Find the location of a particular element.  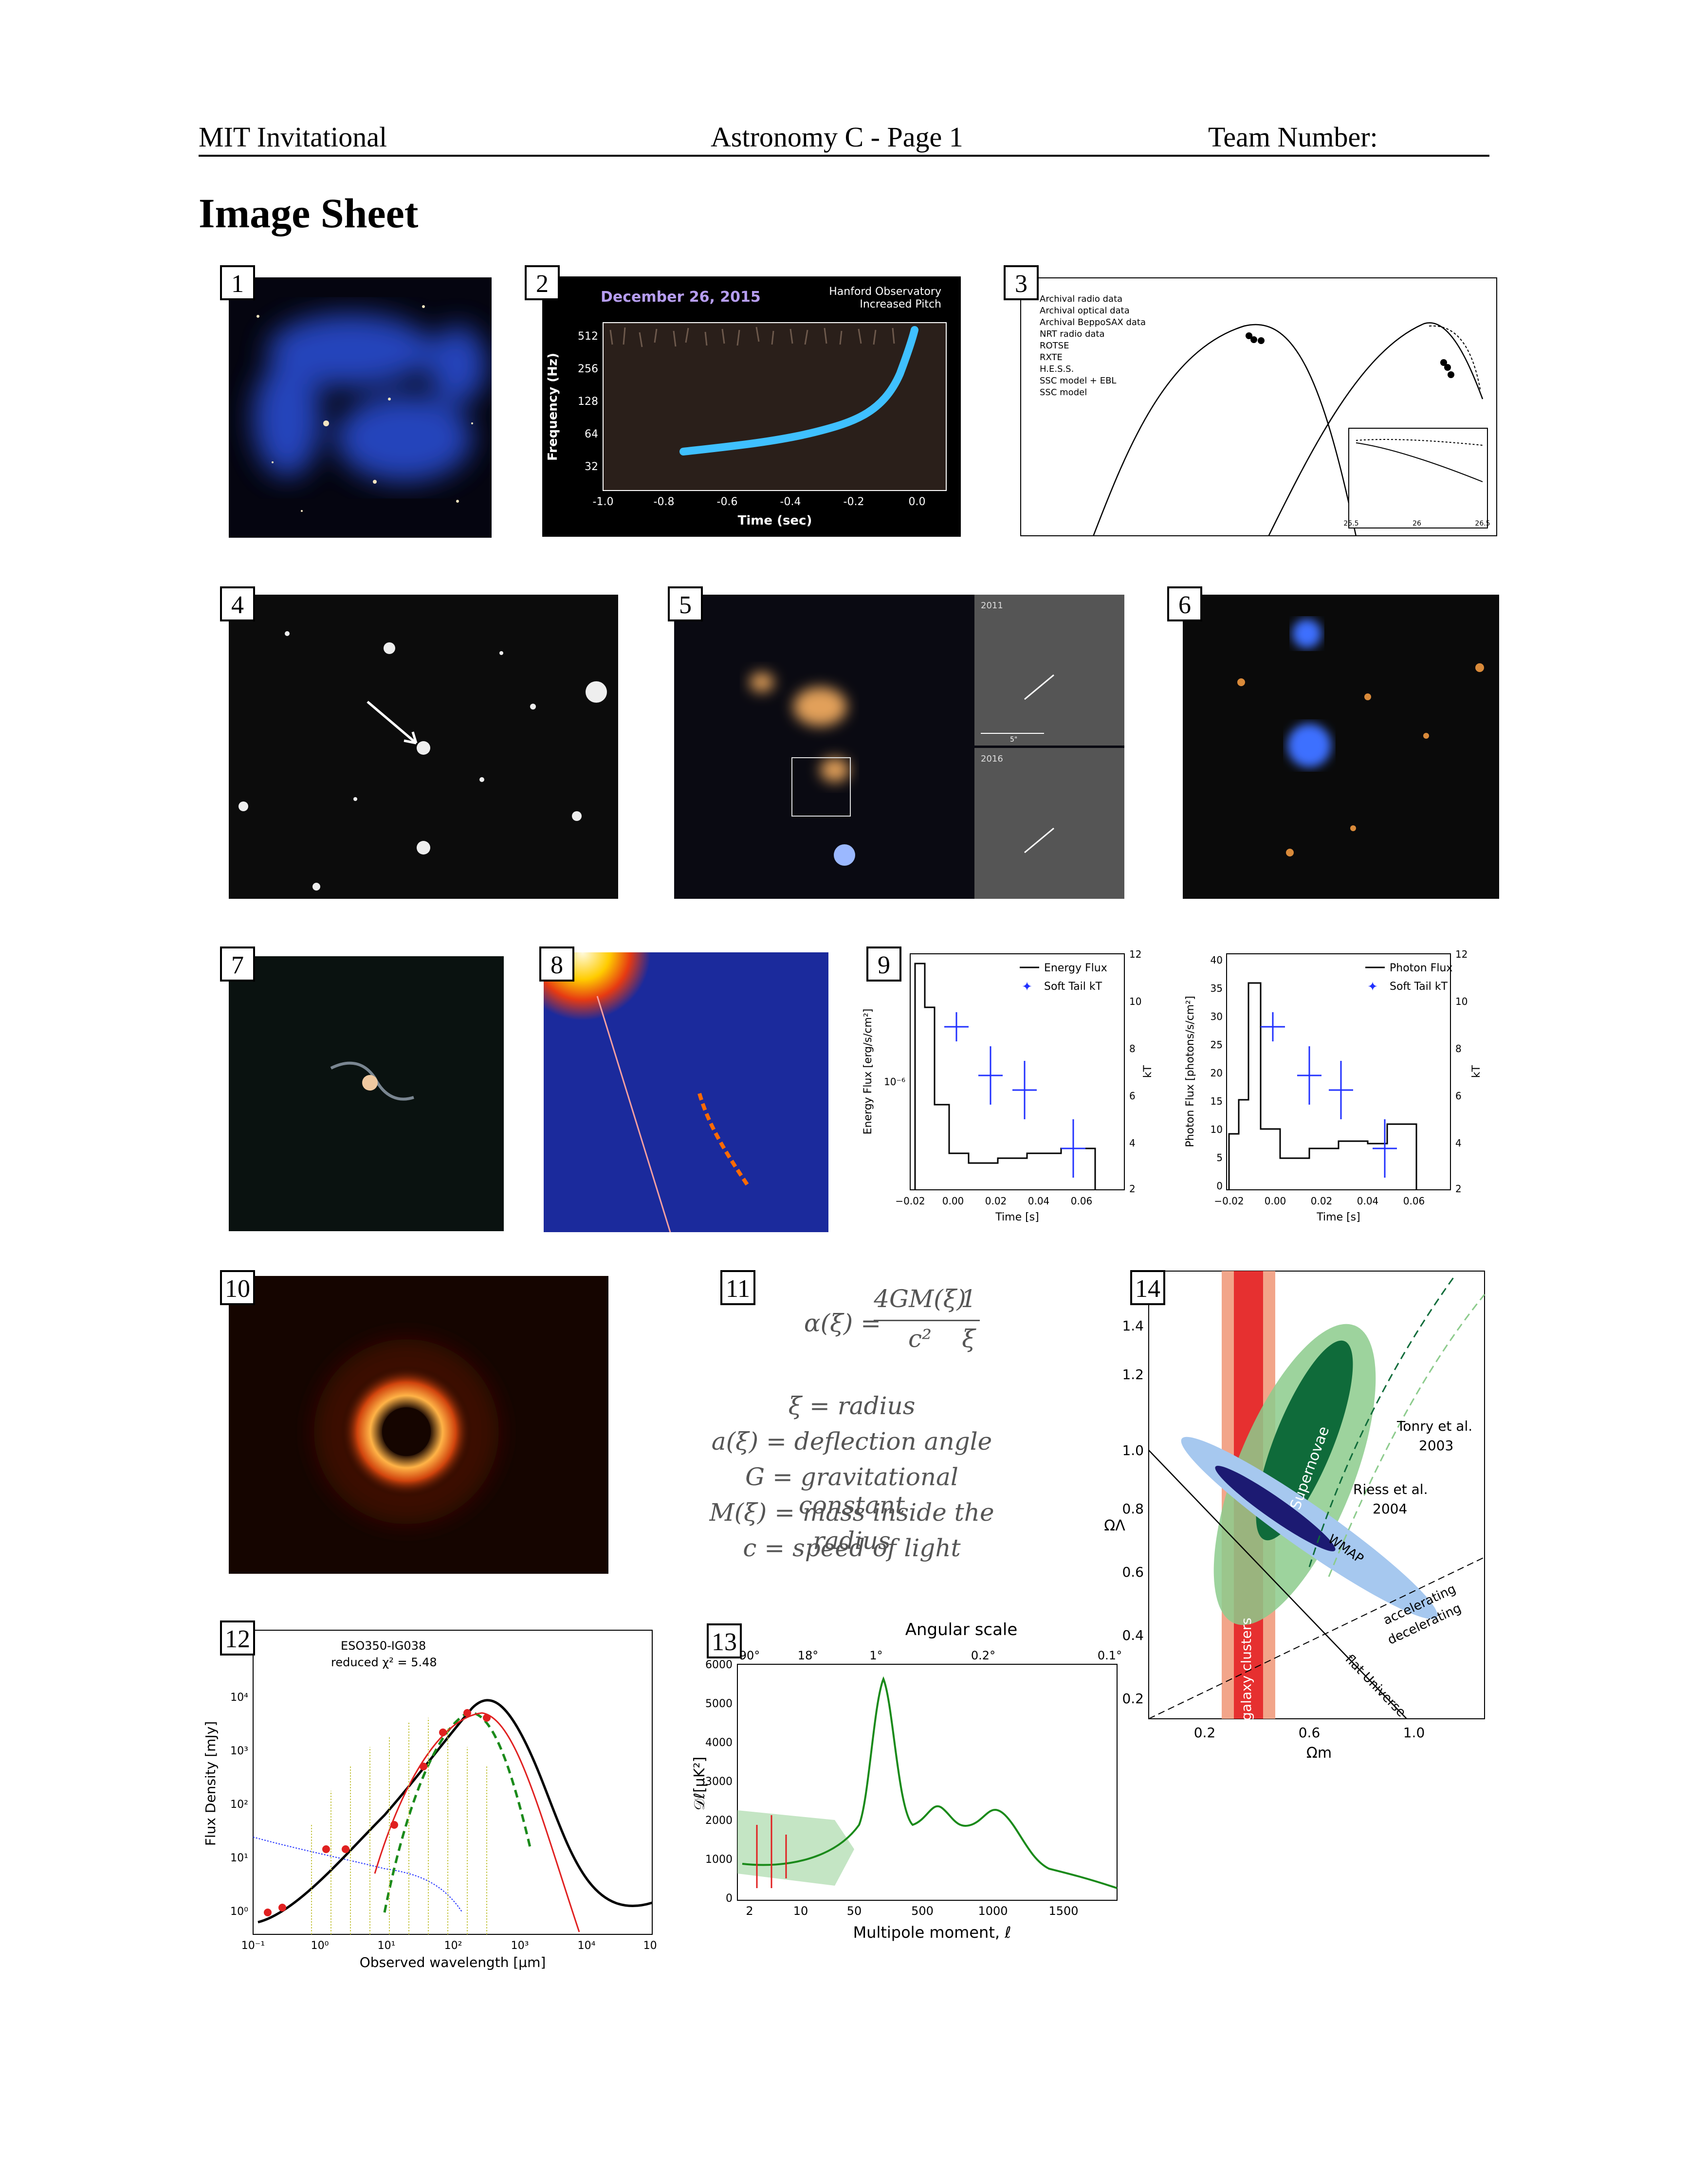

p9-xtick: 0.06 is located at coordinates (1082, 1201).